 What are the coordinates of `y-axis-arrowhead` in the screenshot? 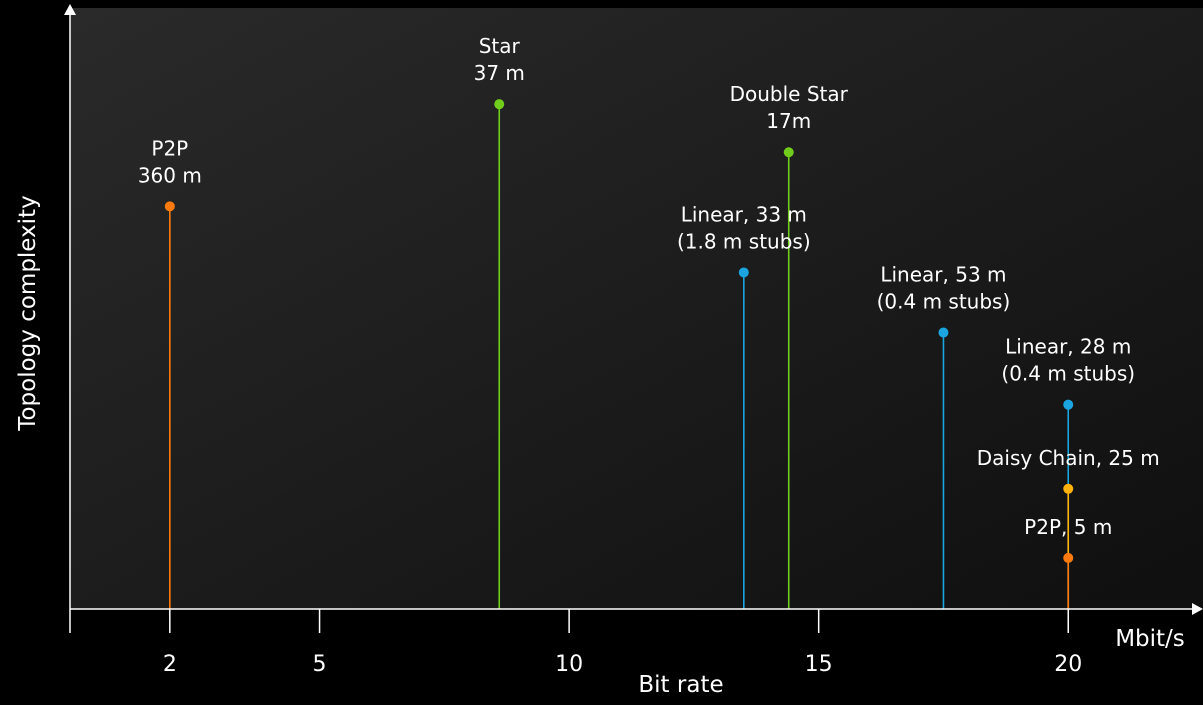 It's located at (70, 9).